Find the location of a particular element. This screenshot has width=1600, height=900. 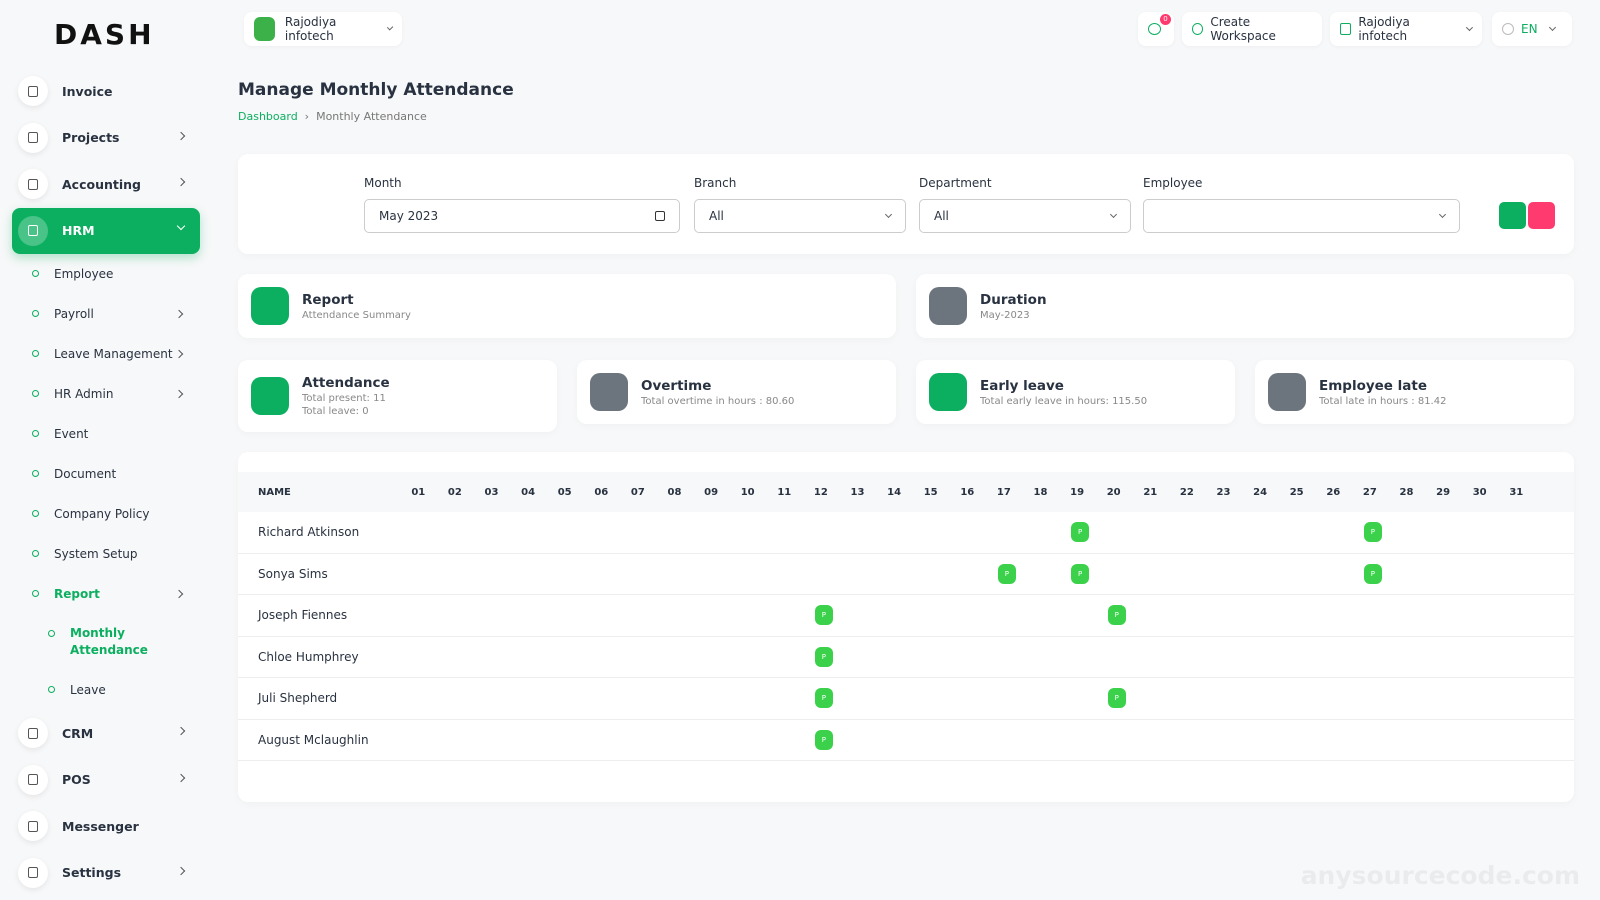

column-header: 15 is located at coordinates (930, 492).